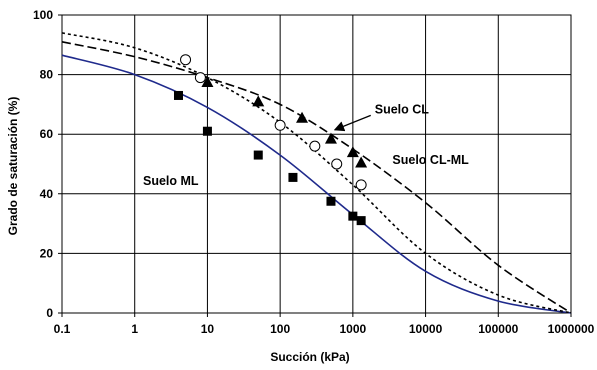 The width and height of the screenshot is (597, 370). Describe the element at coordinates (306, 145) in the screenshot. I see `annotations: Suelo CL Suelo CL-ML Suelo ML` at that location.